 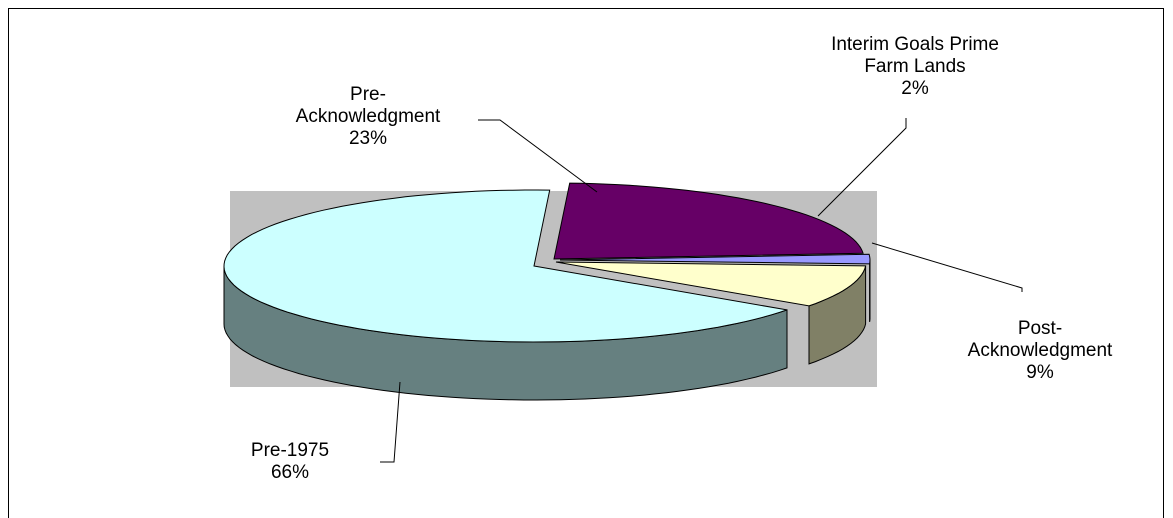 I want to click on slice-label-line-1: Pre-1975, so click(x=290, y=451).